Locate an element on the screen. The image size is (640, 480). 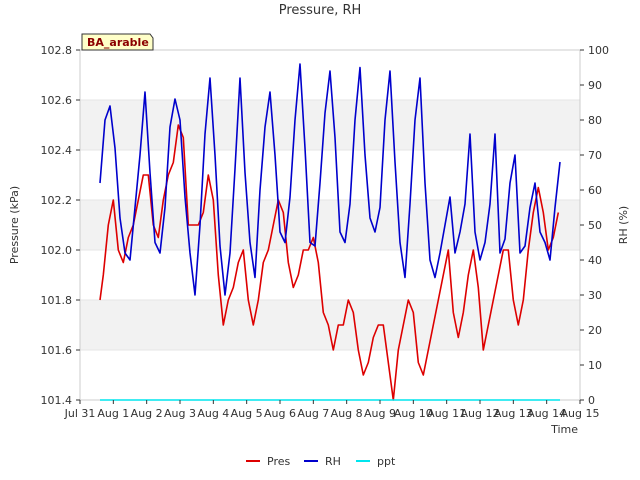
y2-tick-label: 50 is located at coordinates (595, 225).